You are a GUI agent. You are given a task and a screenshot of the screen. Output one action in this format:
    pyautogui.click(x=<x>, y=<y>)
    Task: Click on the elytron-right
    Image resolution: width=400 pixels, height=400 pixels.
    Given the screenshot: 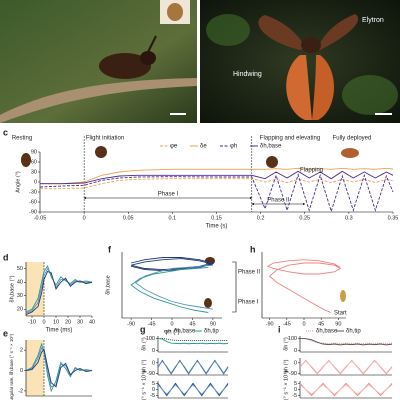 What is the action you would take?
    pyautogui.click(x=338, y=32)
    